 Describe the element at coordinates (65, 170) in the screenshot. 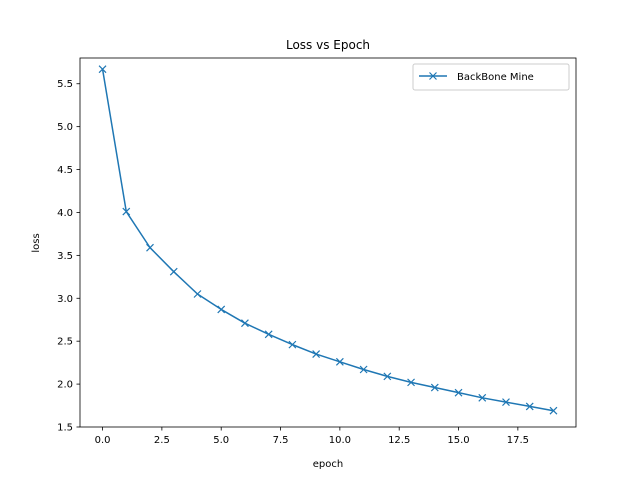

I see `y-tick-label: 4.5` at that location.